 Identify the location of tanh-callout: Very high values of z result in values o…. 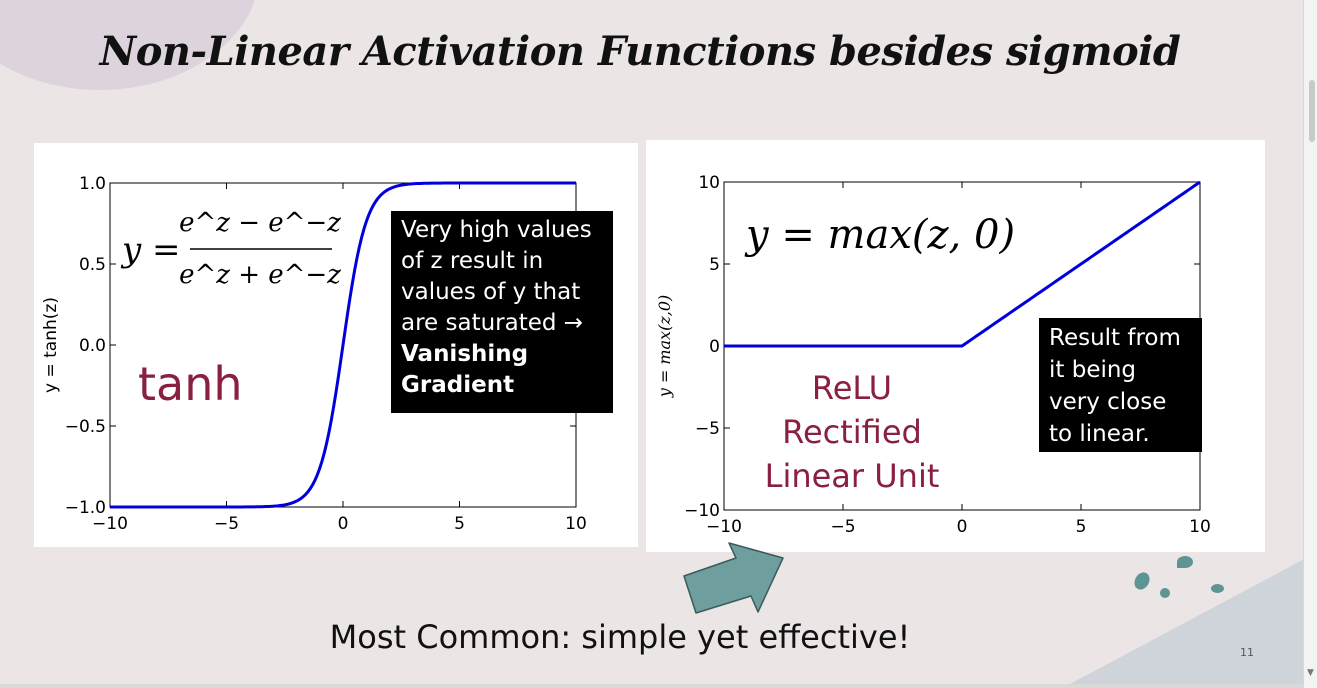
(502, 312).